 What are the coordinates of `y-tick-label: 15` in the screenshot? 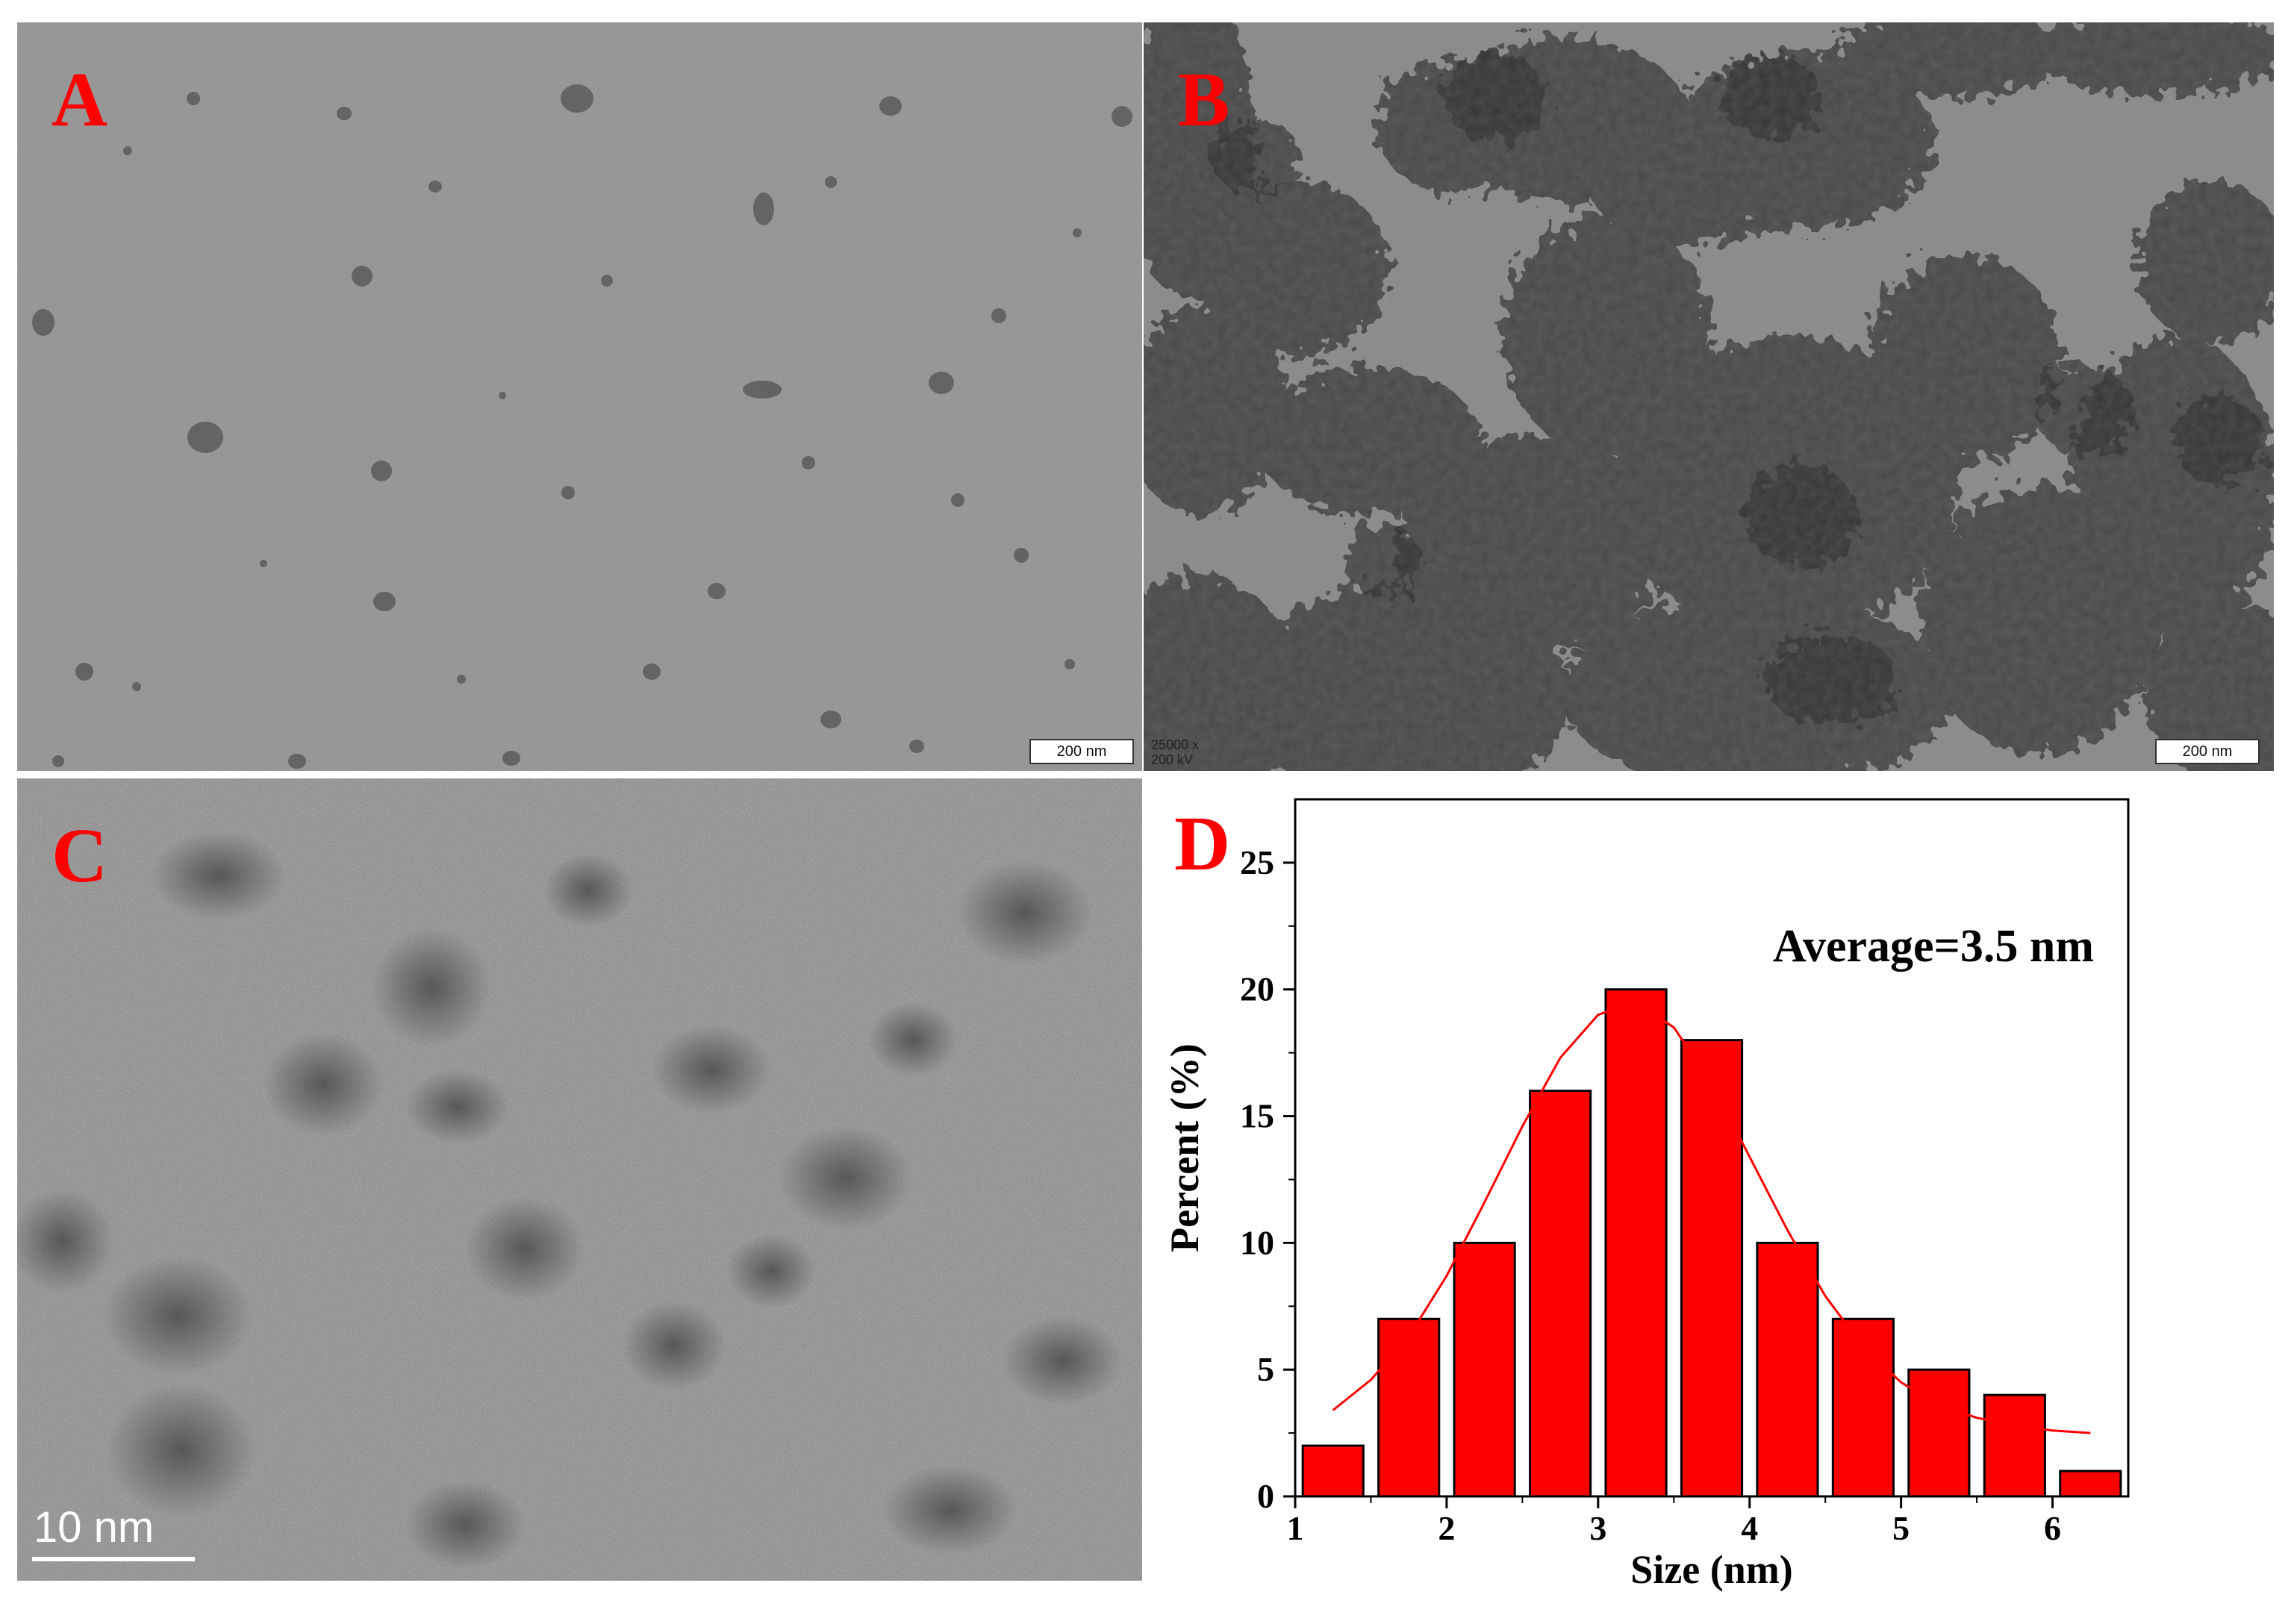 It's located at (1257, 1116).